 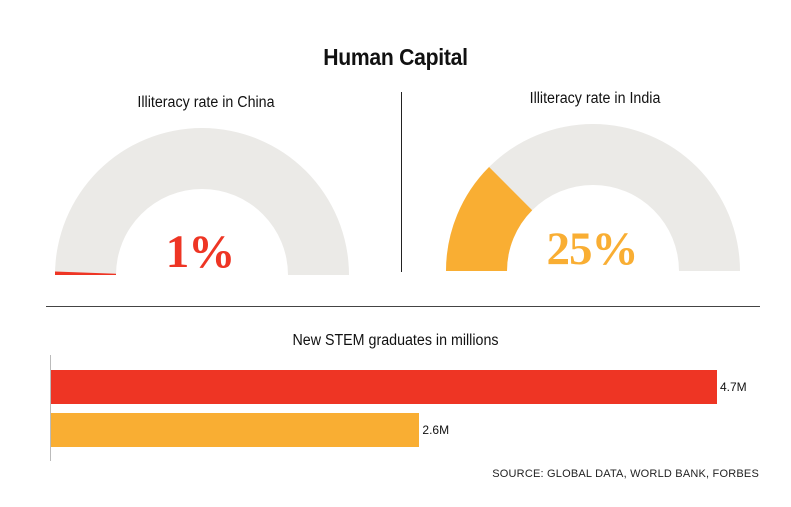 I want to click on source-note: SOURCE: GLOBAL DATA, WORLD BANK, FORBES, so click(x=625, y=474).